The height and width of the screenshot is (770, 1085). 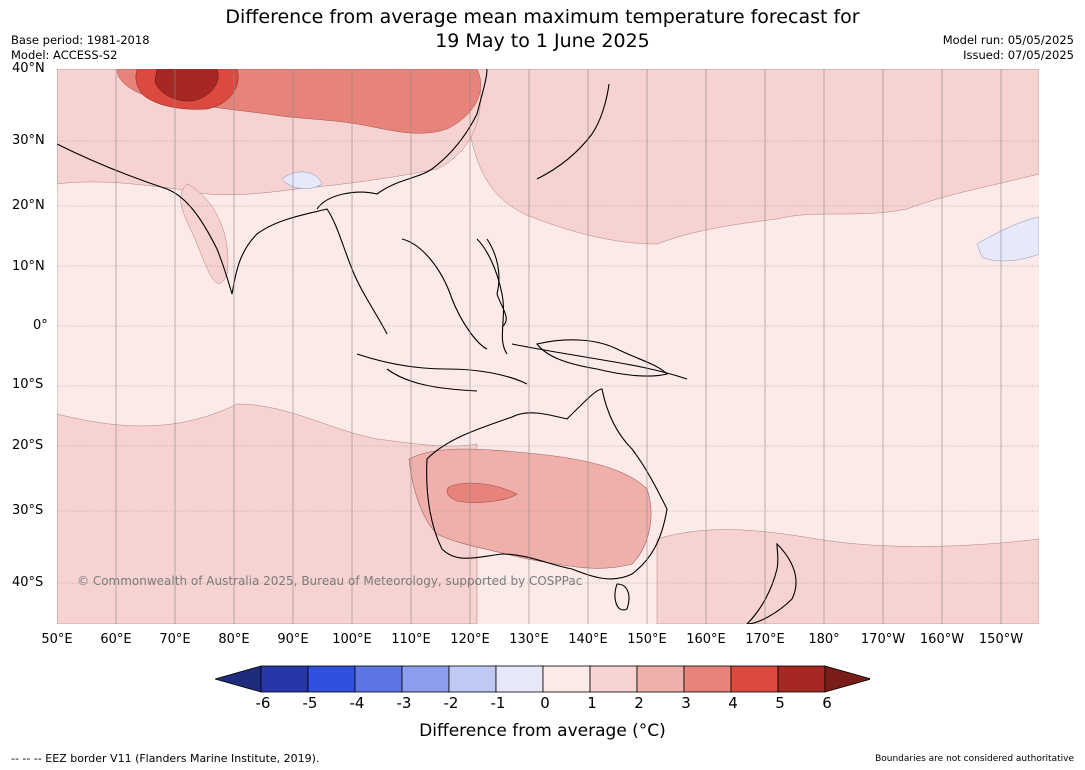 What do you see at coordinates (80, 40) in the screenshot?
I see `base-period: Base period: 1981-2018` at bounding box center [80, 40].